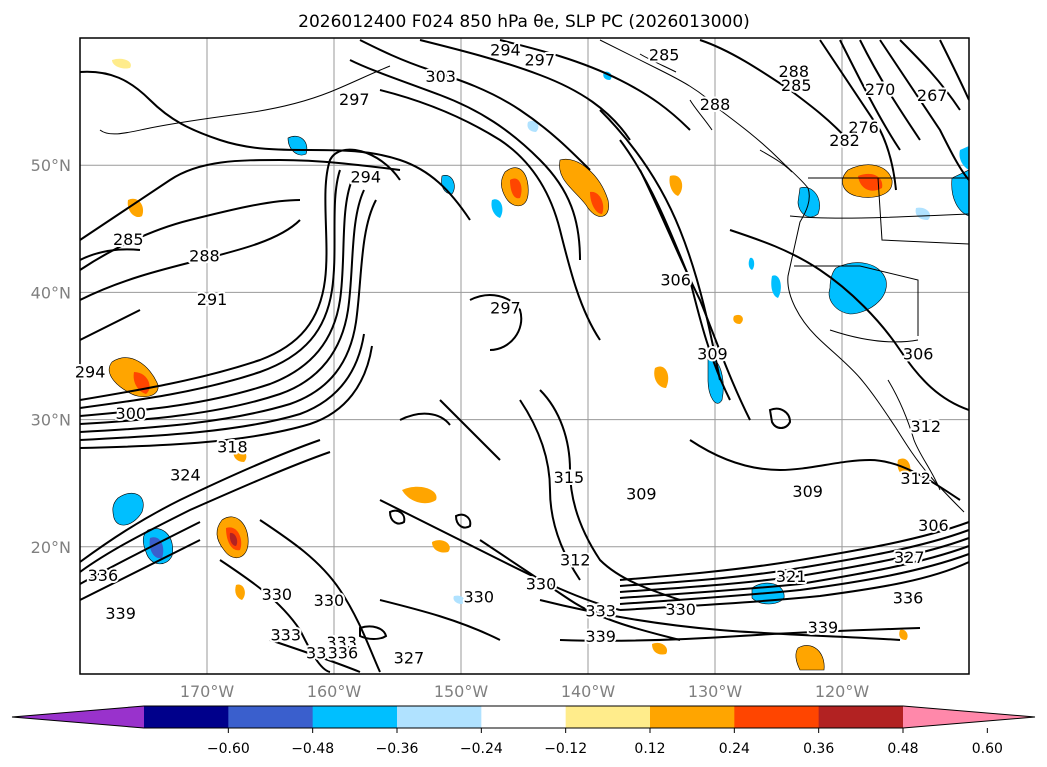  What do you see at coordinates (932, 95) in the screenshot?
I see `contour-label: 267` at bounding box center [932, 95].